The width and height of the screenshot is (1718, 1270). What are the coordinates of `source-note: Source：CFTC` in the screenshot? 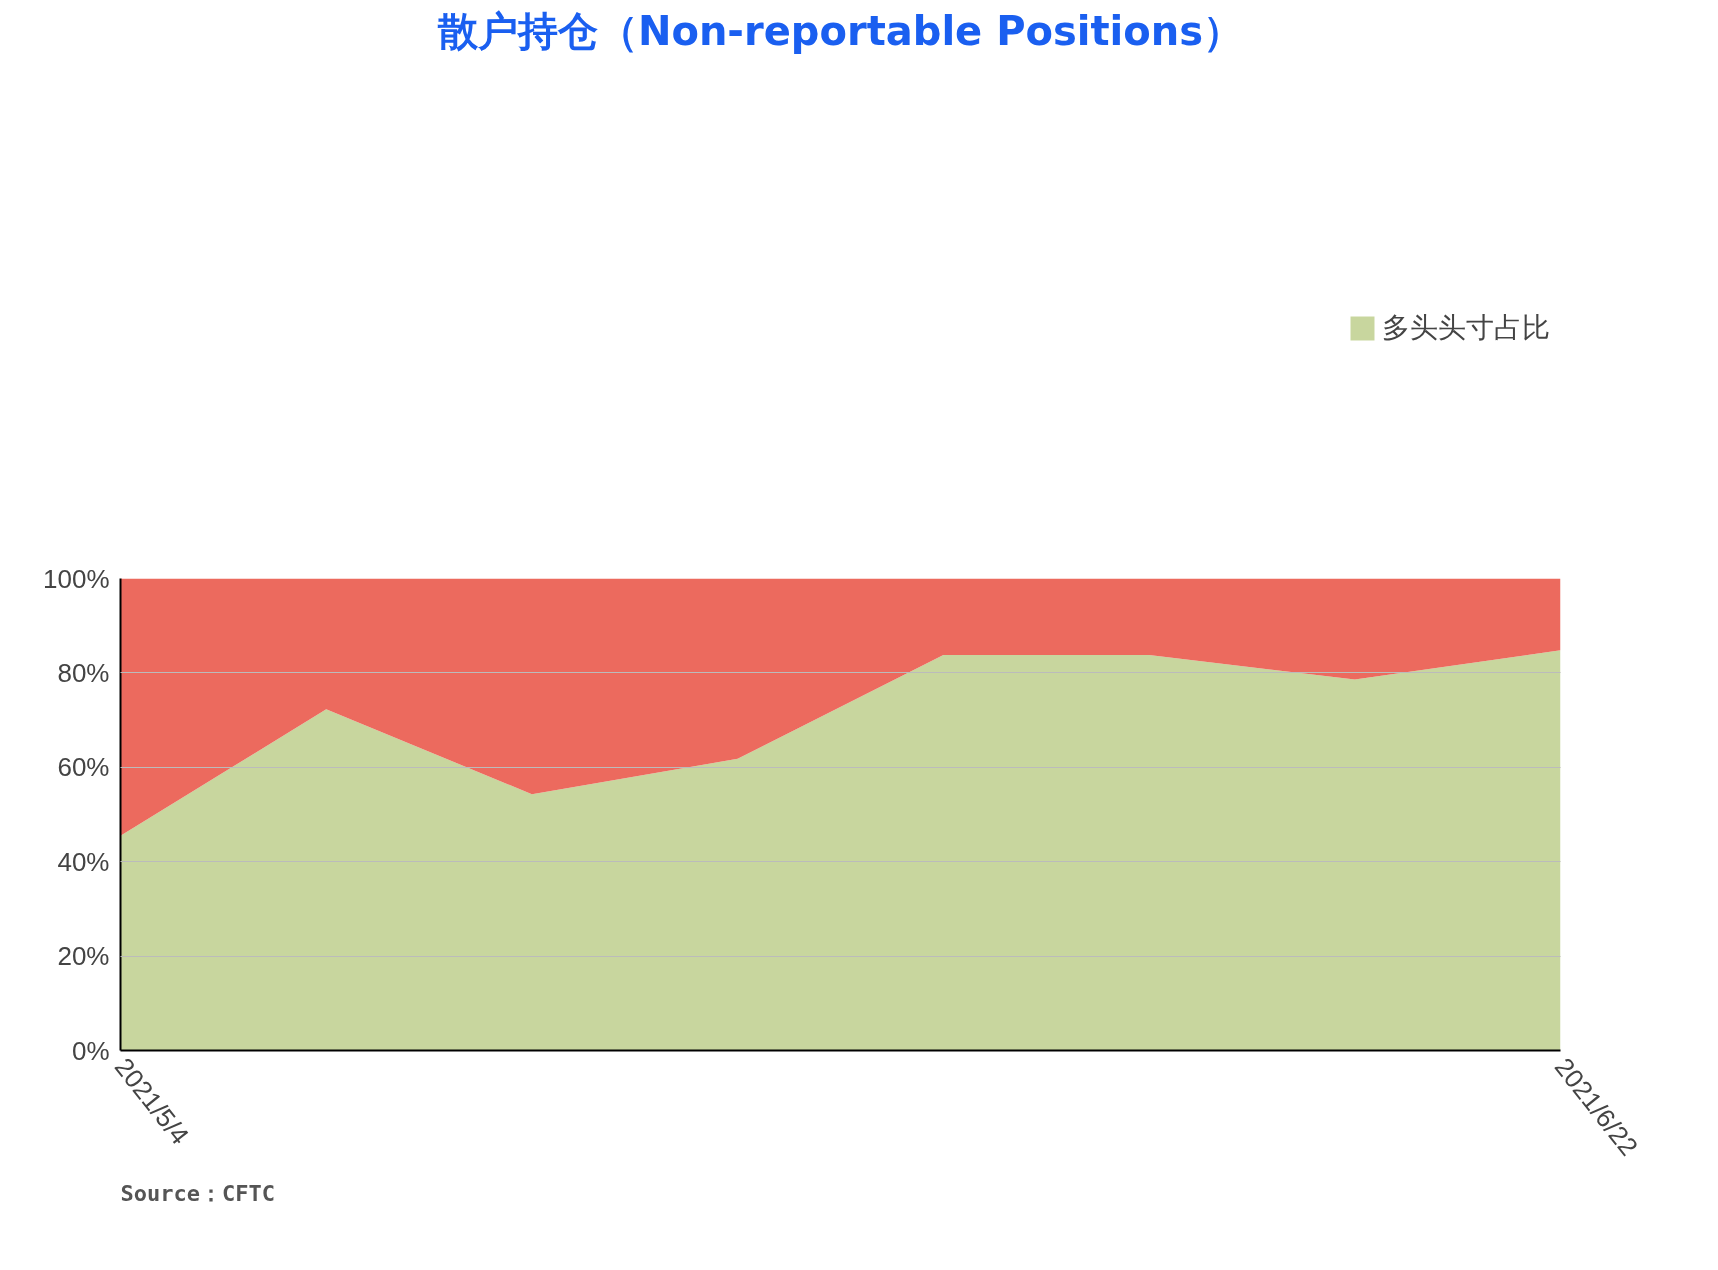 It's located at (197, 1193).